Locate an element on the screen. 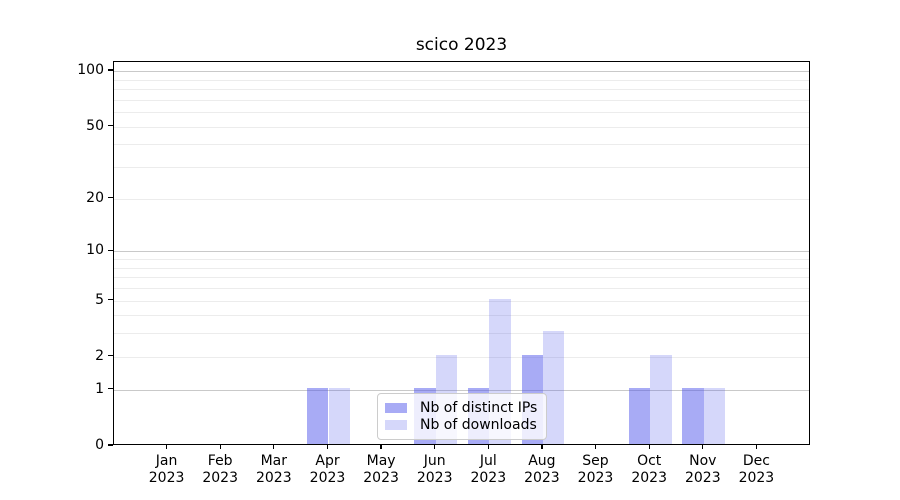 Image resolution: width=900 pixels, height=500 pixels. y-axis-tick-label: 5 is located at coordinates (99, 299).